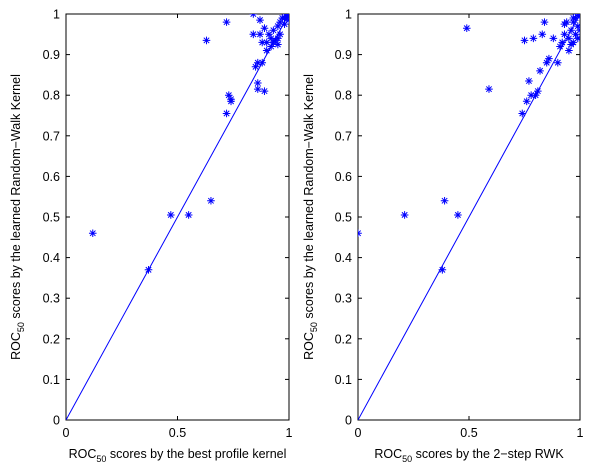  I want to click on x-axis-label-right: ROC50 scores by the 2−step RWK, so click(469, 455).